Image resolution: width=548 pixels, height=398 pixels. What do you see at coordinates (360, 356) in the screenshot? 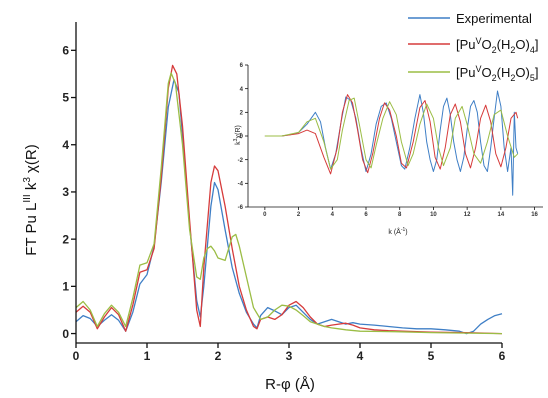
I see `main-x-tick-label: 4` at bounding box center [360, 356].